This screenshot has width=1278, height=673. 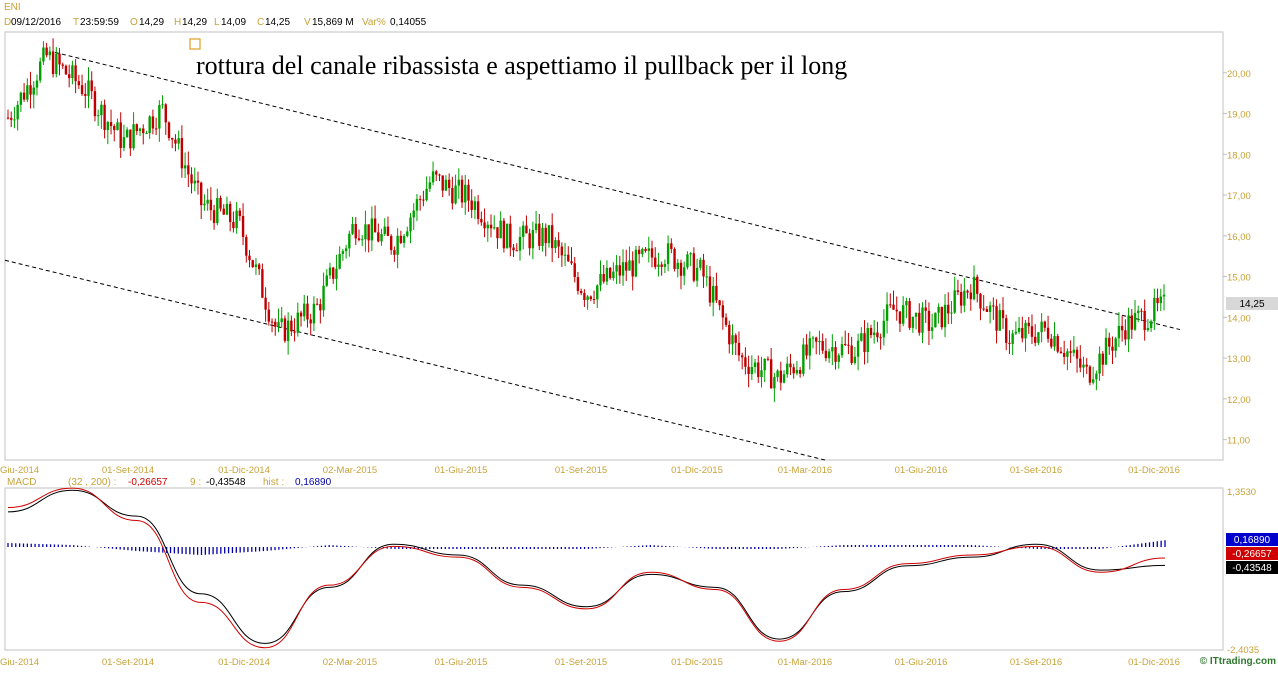 What do you see at coordinates (195, 44) in the screenshot?
I see `annotation-marker-icon` at bounding box center [195, 44].